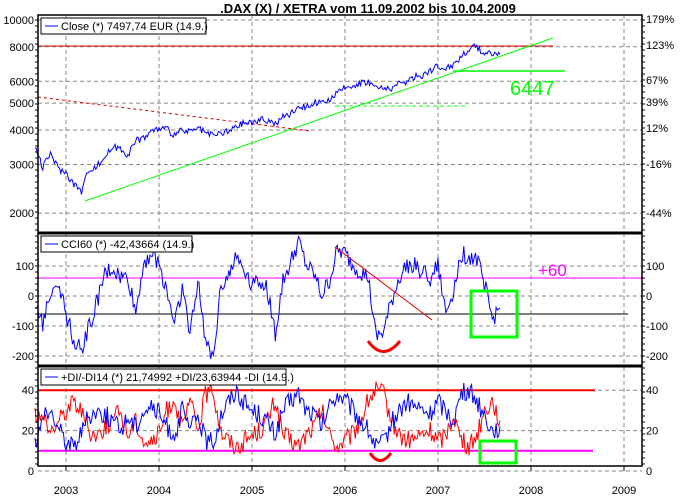  Describe the element at coordinates (127, 245) in the screenshot. I see `cci-legend-text: CCI60 (*) -42,43664 (14.9.)` at that location.